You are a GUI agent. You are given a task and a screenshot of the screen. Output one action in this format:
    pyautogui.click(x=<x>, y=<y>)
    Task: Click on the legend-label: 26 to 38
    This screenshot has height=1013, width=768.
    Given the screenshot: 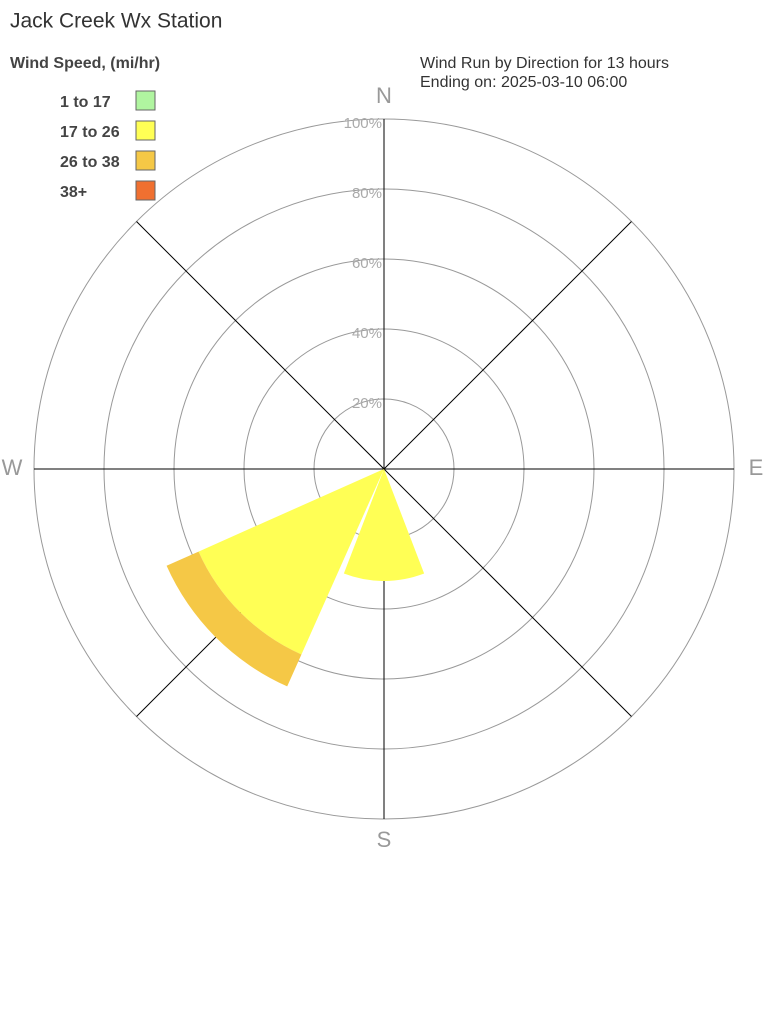 What is the action you would take?
    pyautogui.click(x=90, y=162)
    